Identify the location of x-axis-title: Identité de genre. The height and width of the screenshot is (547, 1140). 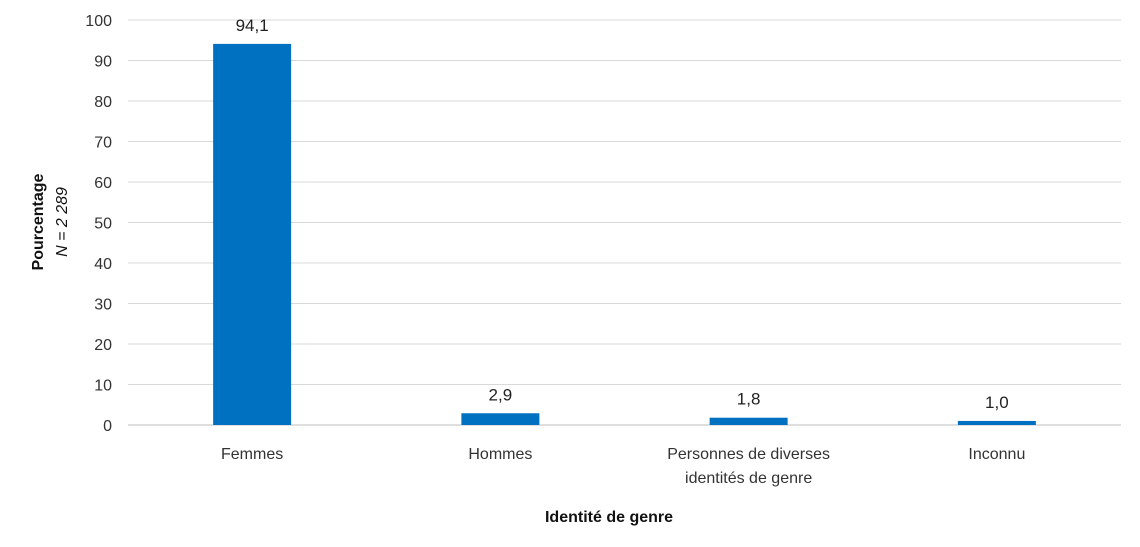
(609, 517).